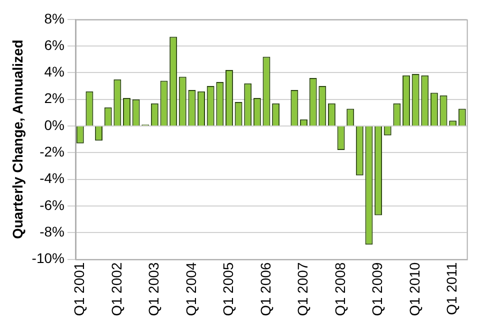 The image size is (490, 327). Describe the element at coordinates (54, 98) in the screenshot. I see `y-tick-label: 2%` at that location.